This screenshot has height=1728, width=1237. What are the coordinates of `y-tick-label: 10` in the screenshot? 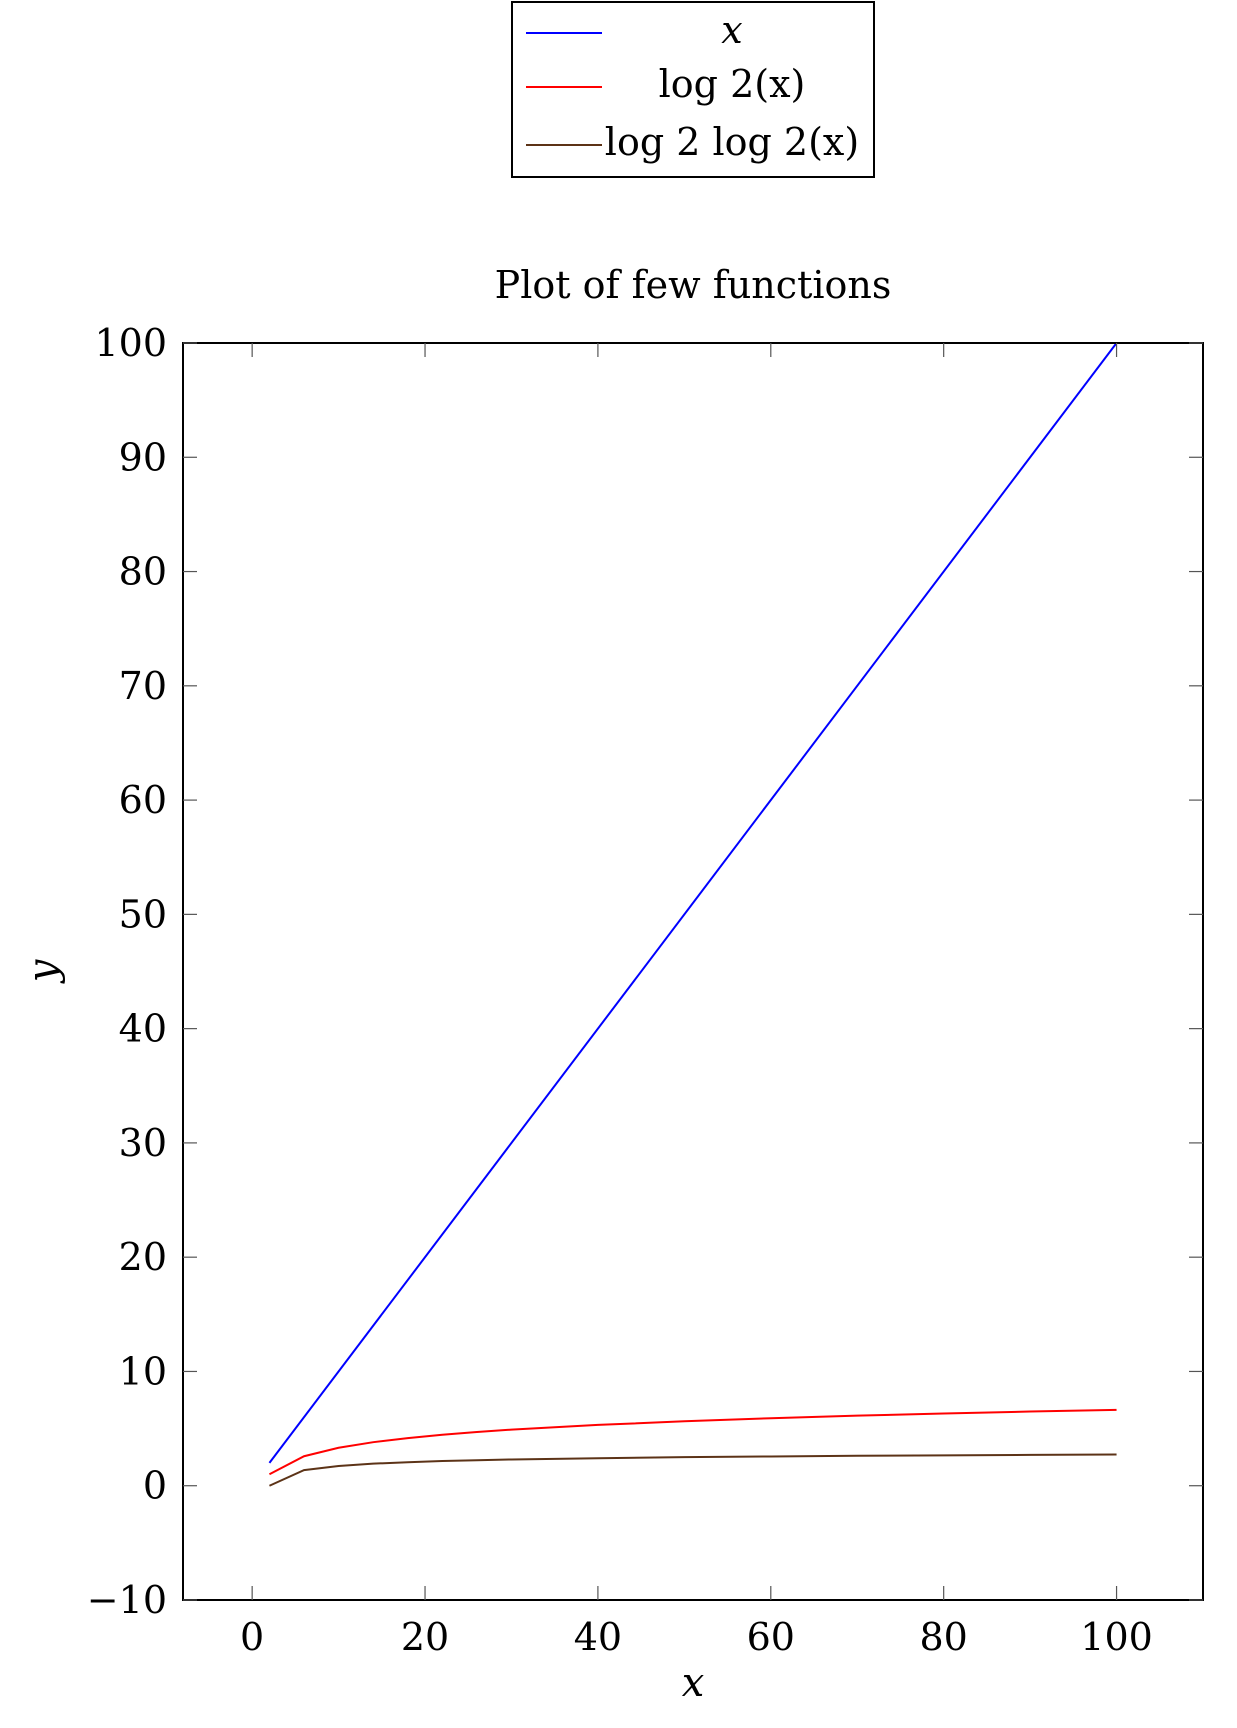 It's located at (143, 1371).